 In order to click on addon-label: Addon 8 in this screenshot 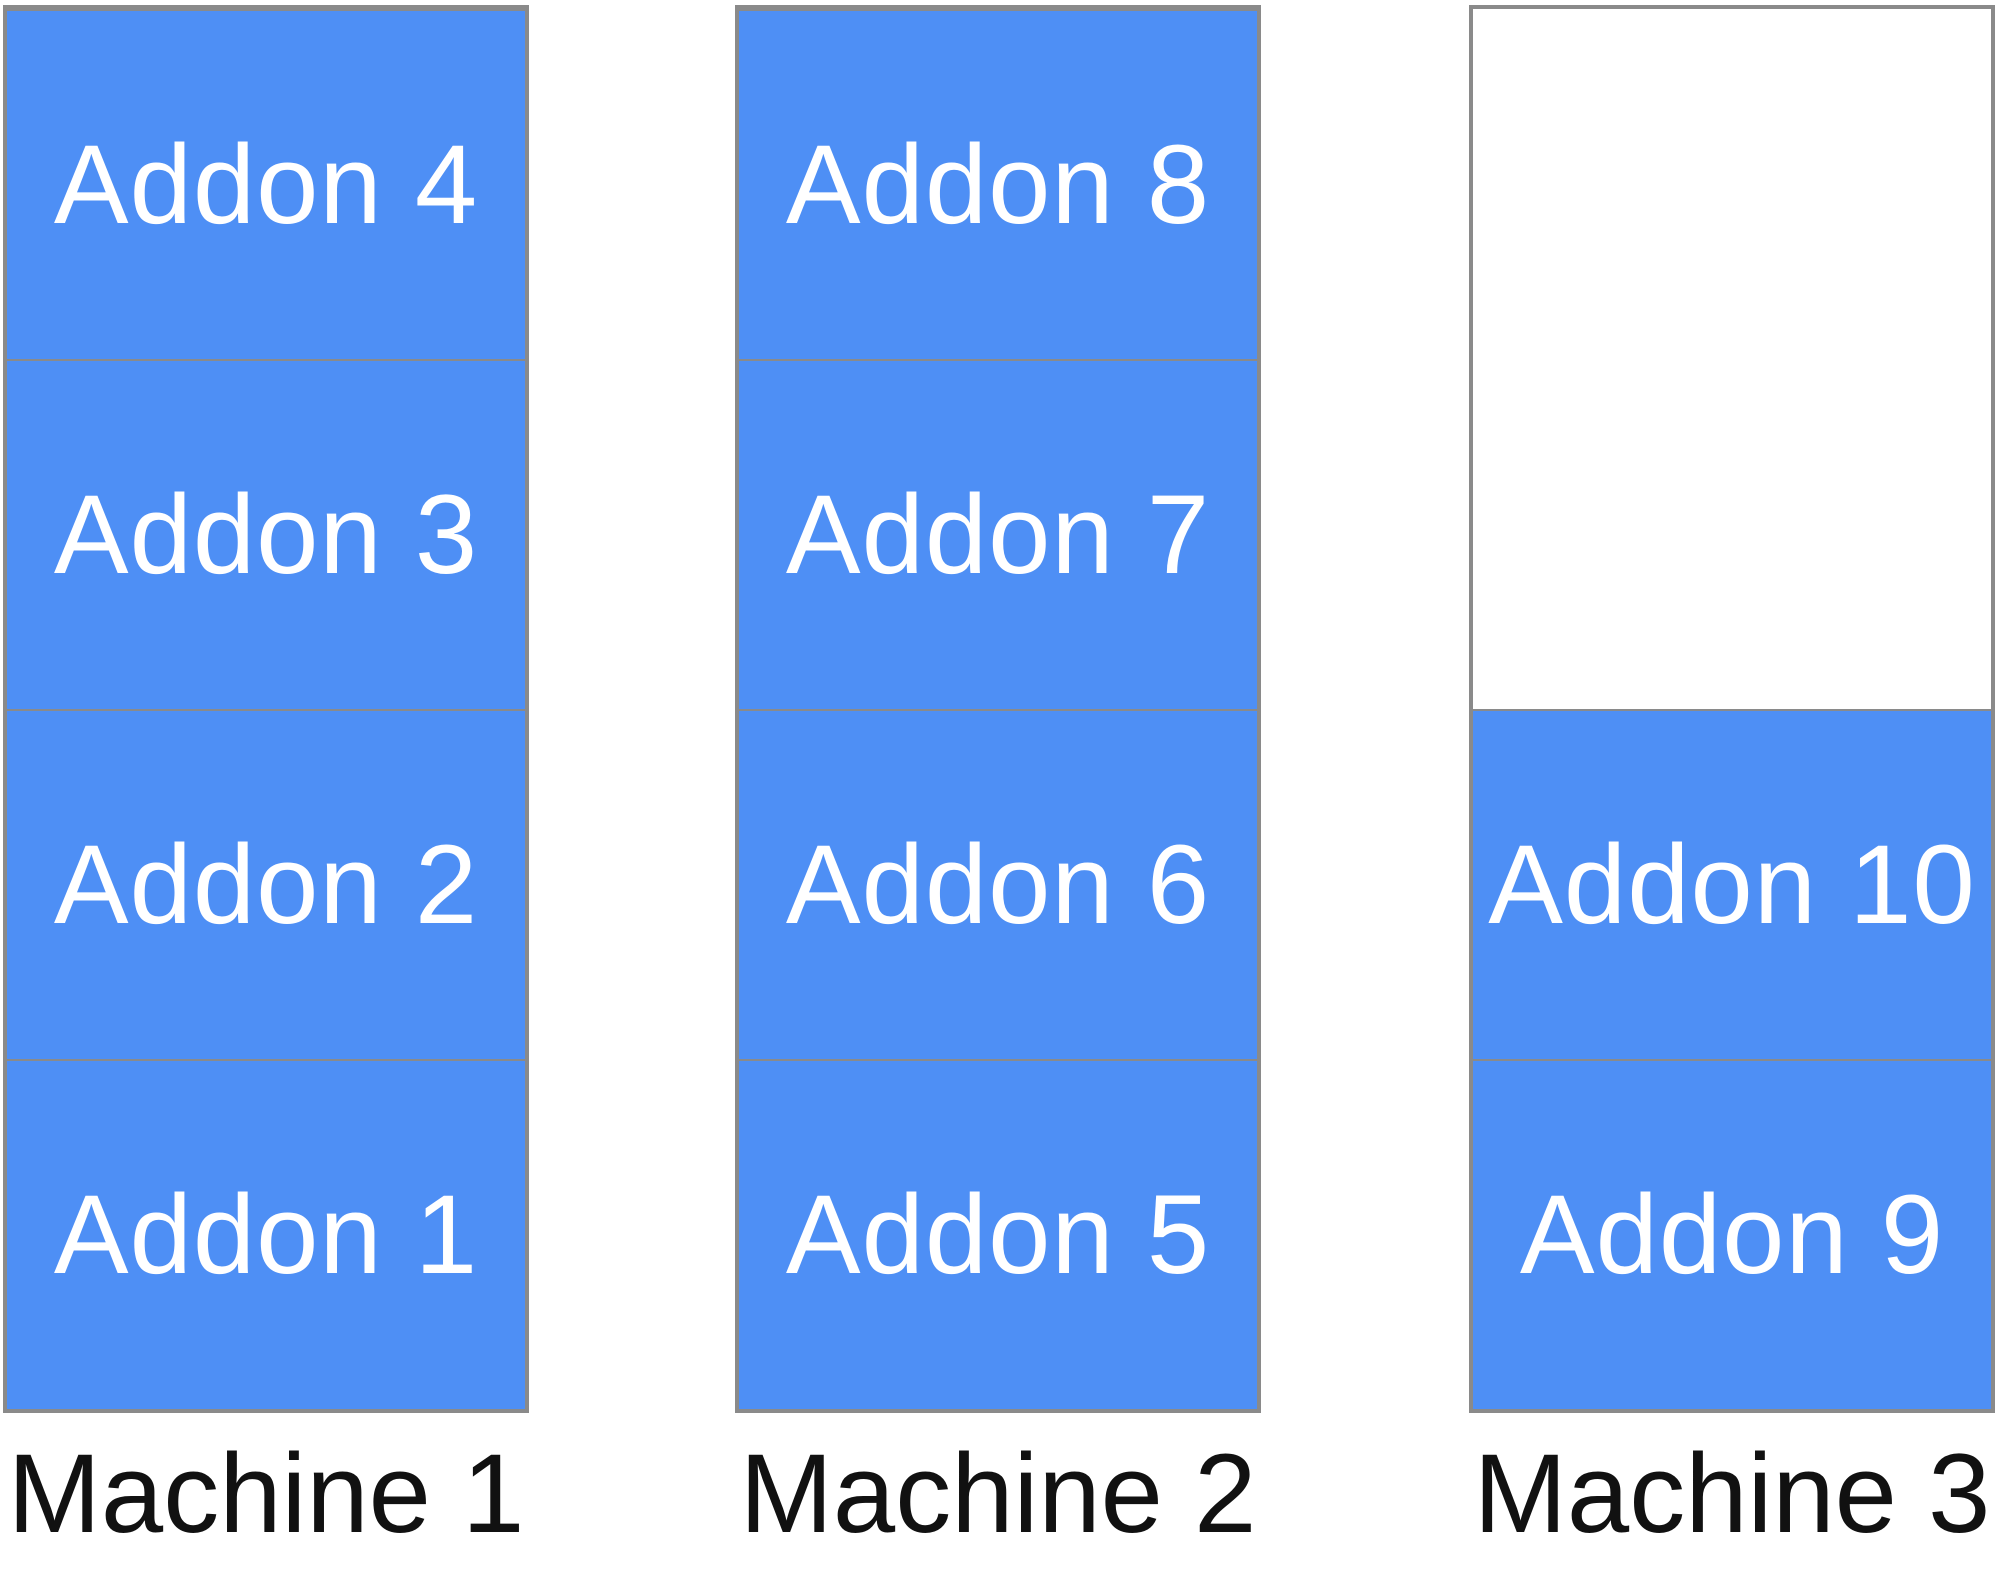, I will do `click(998, 184)`.